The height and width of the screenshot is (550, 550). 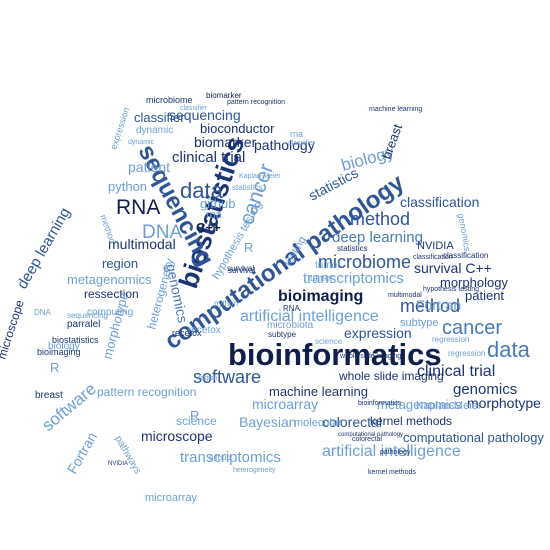 I want to click on cloud-word: multimodal, so click(x=142, y=244).